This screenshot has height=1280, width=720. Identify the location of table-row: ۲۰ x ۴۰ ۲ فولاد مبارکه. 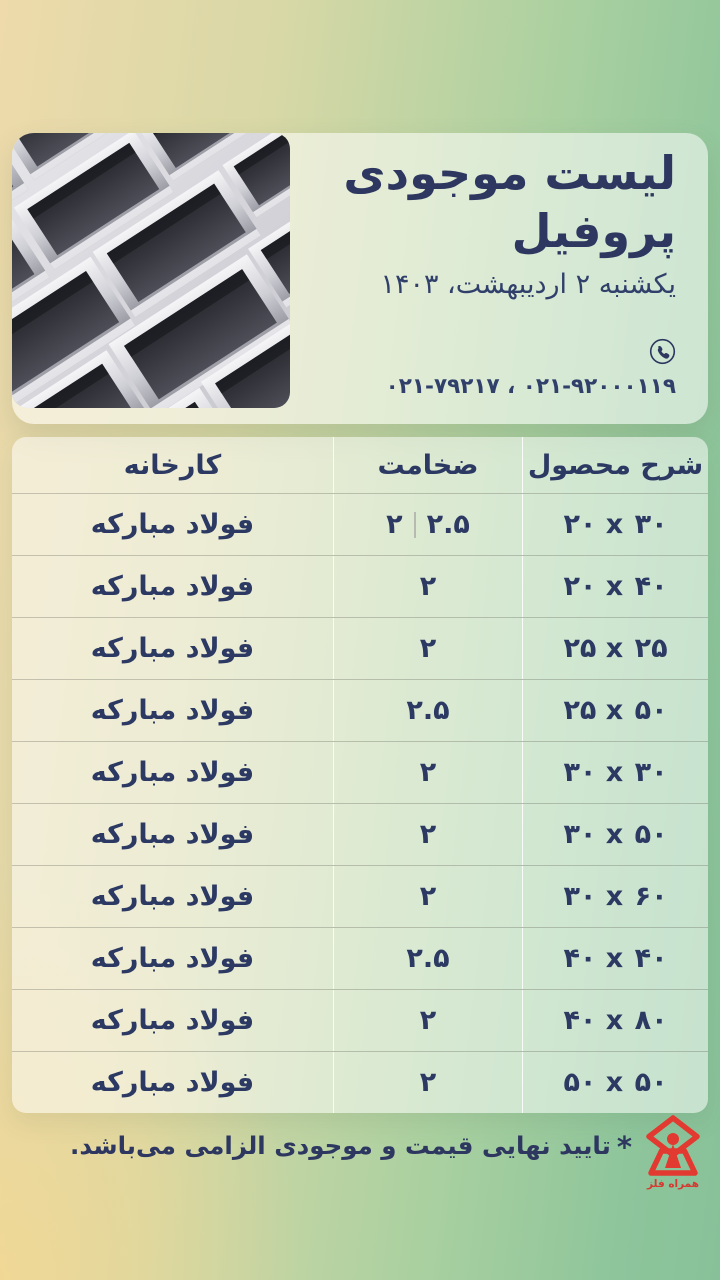
(360, 586).